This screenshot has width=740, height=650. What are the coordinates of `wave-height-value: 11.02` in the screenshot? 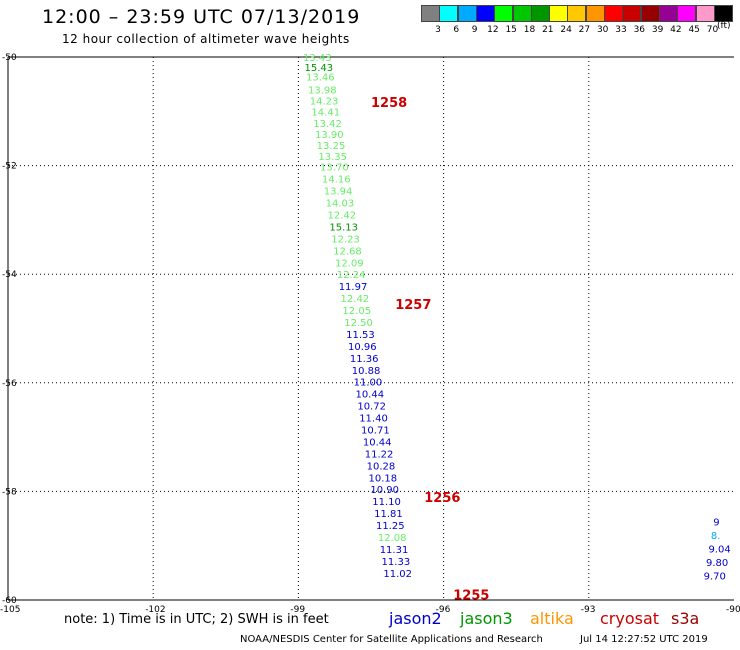 It's located at (397, 574).